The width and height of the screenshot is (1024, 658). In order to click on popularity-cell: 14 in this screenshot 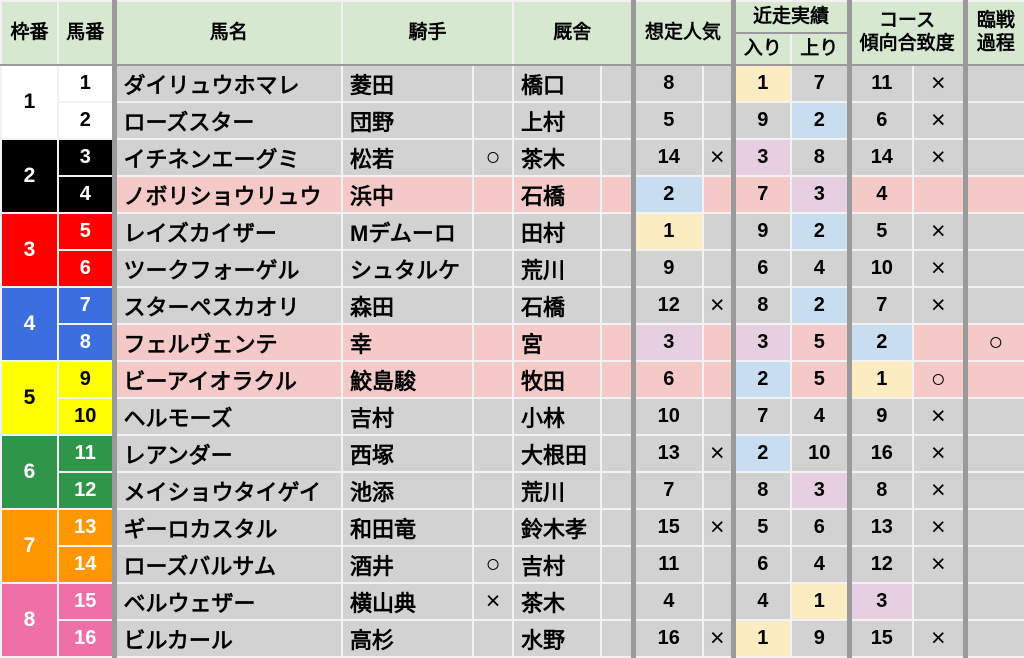, I will do `click(667, 157)`.